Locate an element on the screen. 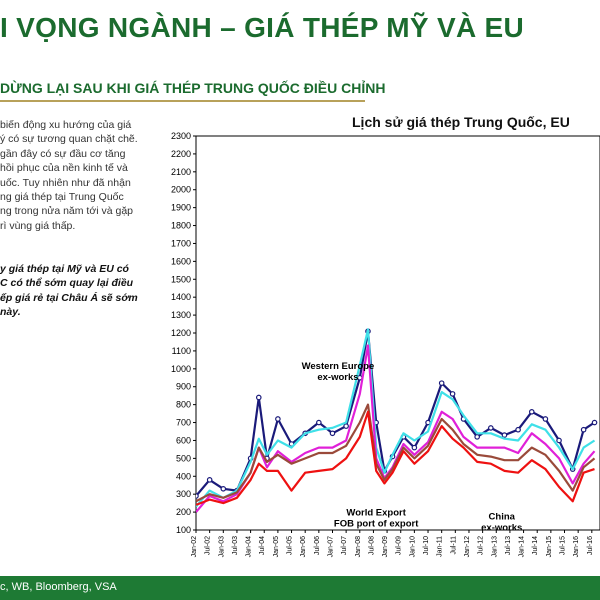 The width and height of the screenshot is (600, 600). body-line: rì vùng giá thấp. is located at coordinates (38, 225).